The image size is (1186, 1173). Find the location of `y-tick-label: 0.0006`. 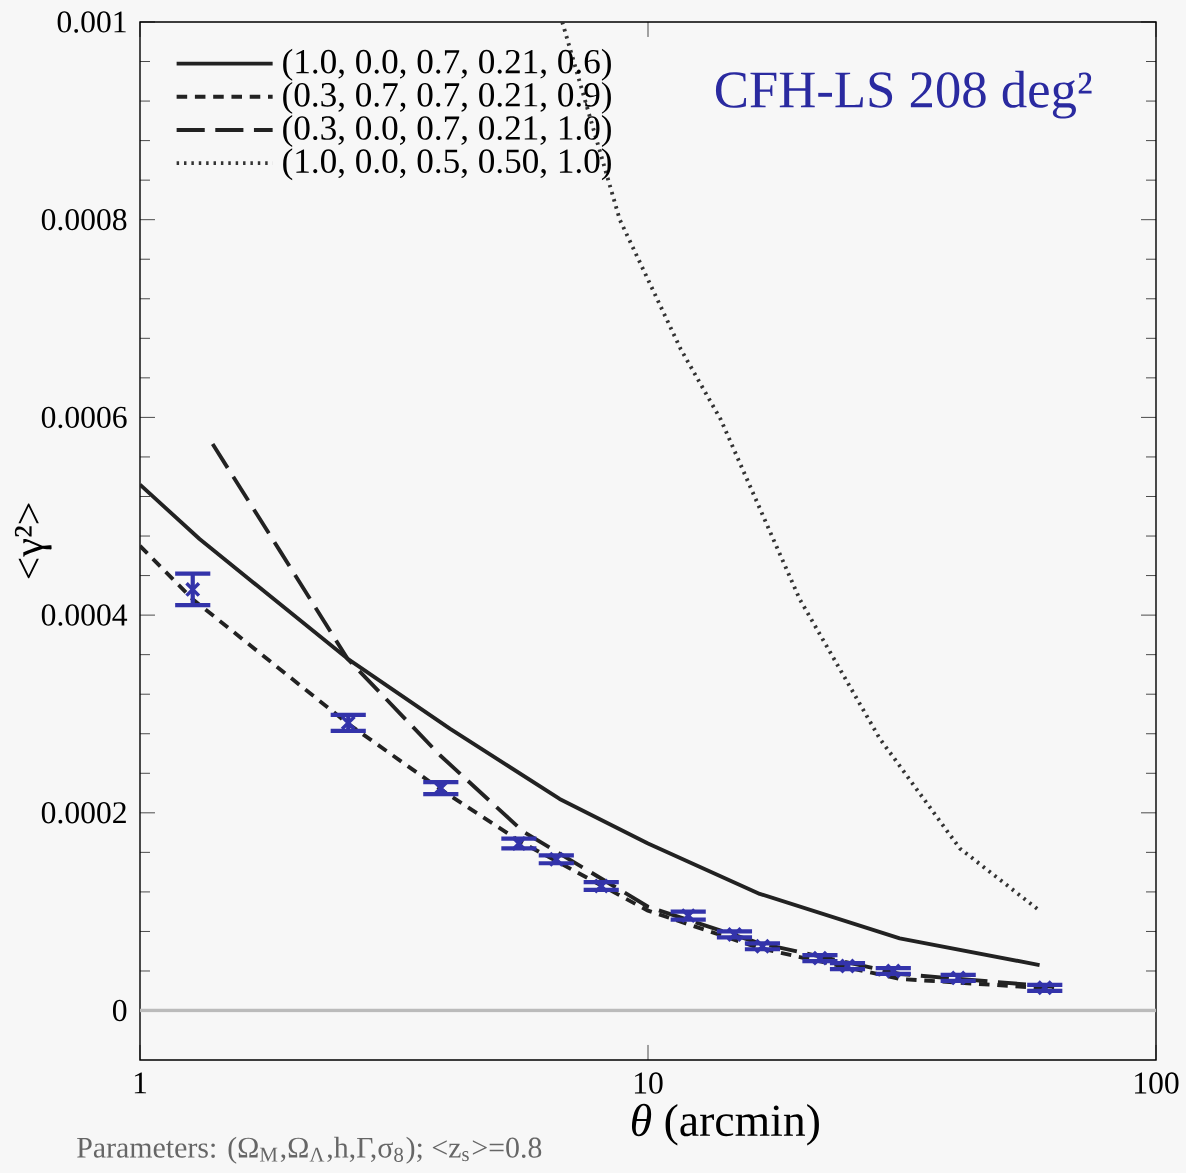

y-tick-label: 0.0006 is located at coordinates (84, 417).